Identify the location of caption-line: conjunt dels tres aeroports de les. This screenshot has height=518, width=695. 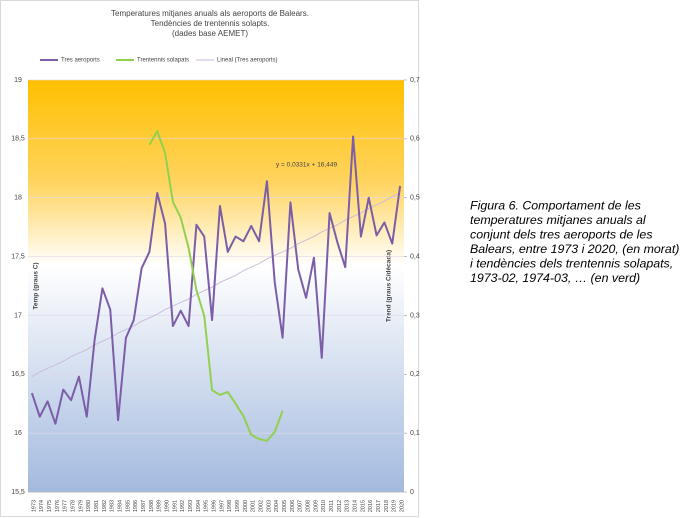
(561, 234).